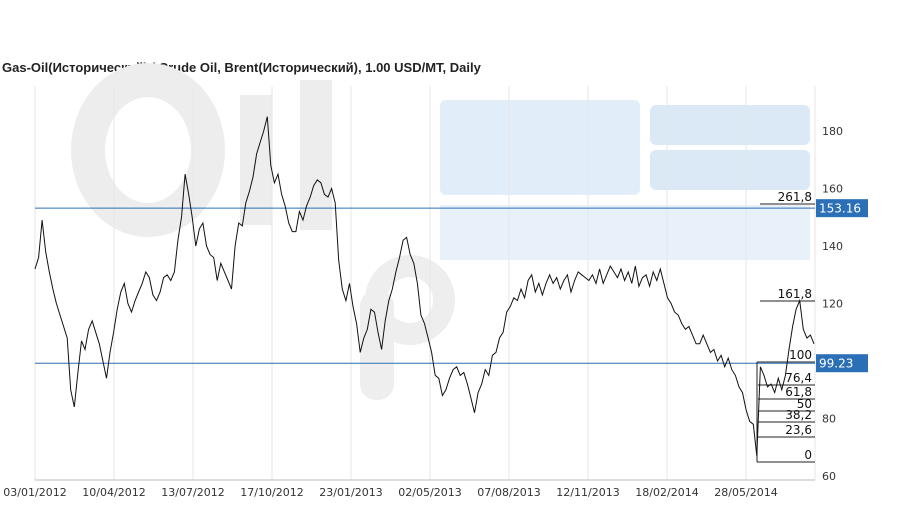 This screenshot has width=909, height=509. Describe the element at coordinates (804, 404) in the screenshot. I see `fib-level-label: 50` at that location.